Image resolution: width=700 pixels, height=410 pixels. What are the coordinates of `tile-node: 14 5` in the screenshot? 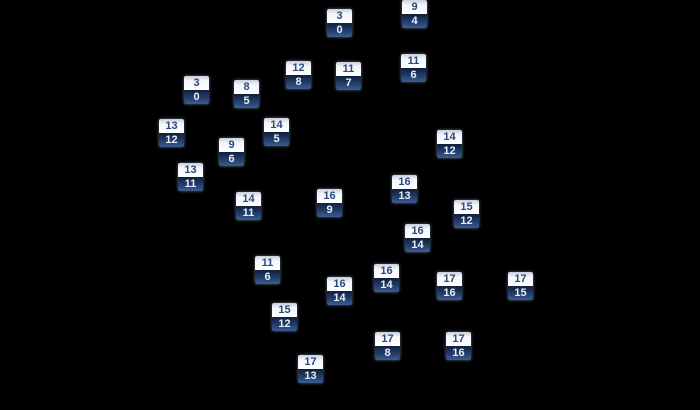 It's located at (276, 132).